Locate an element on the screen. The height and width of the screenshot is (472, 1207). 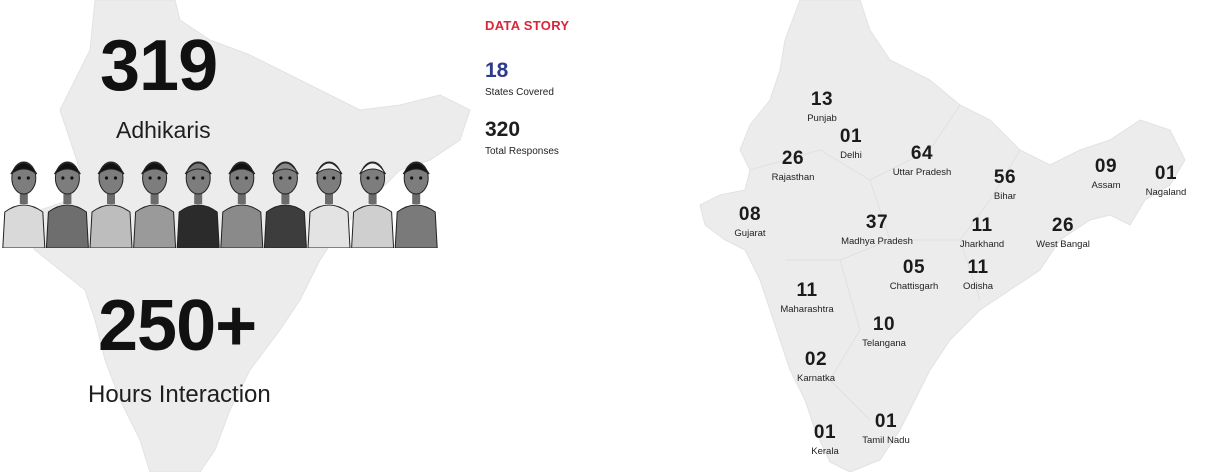
state-gujarat: 08 Gujarat is located at coordinates (749, 222).